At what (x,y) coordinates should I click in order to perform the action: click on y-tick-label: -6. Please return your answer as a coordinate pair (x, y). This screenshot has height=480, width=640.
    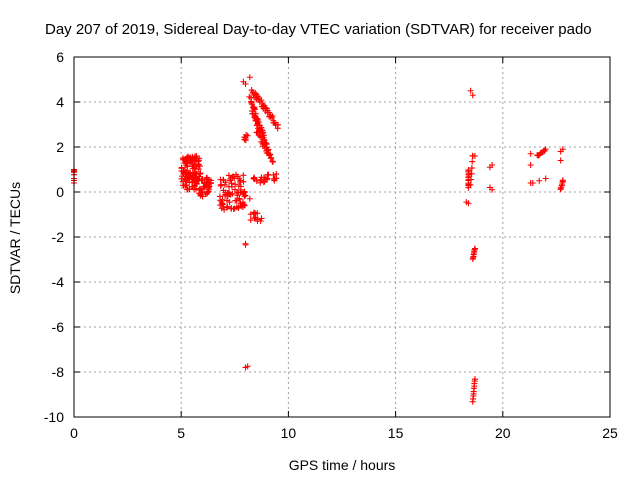
    Looking at the image, I should click on (58, 327).